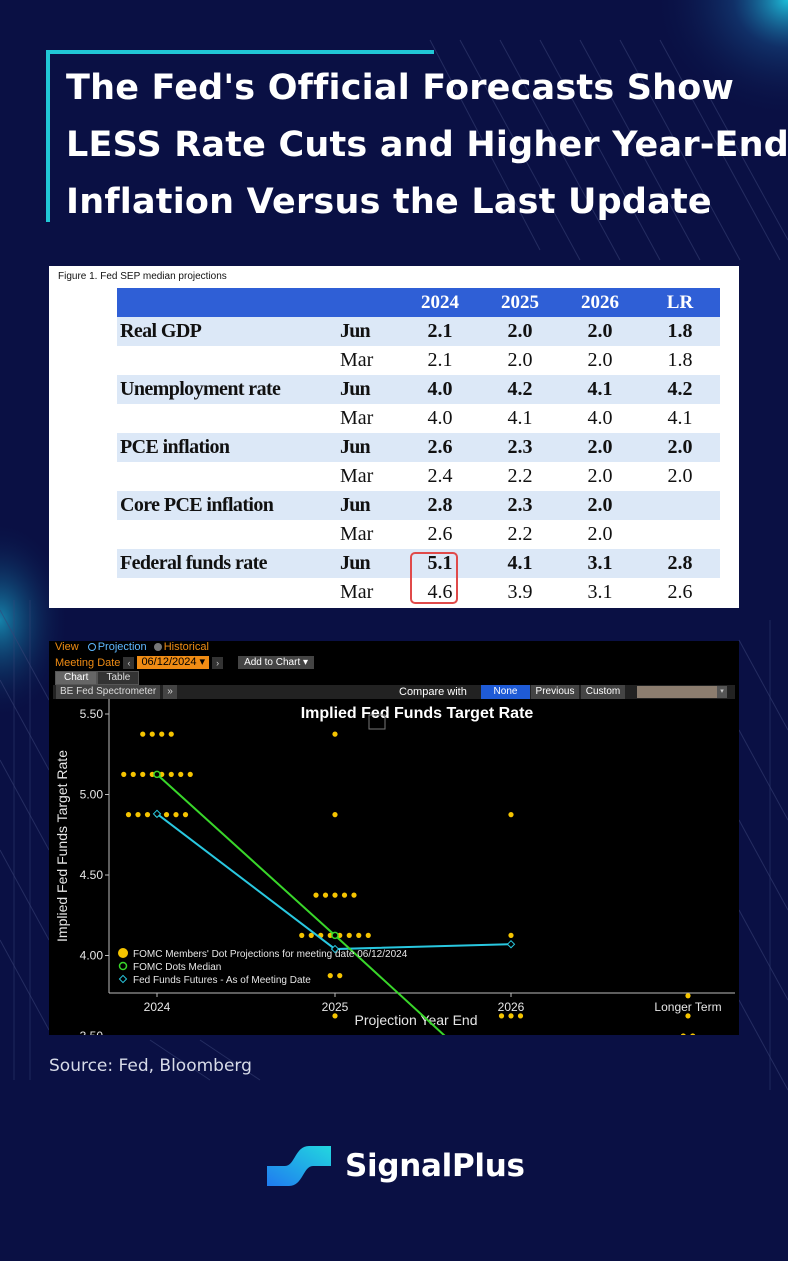 Image resolution: width=788 pixels, height=1261 pixels. I want to click on add-to-chart-button: Add to Chart ▾, so click(276, 662).